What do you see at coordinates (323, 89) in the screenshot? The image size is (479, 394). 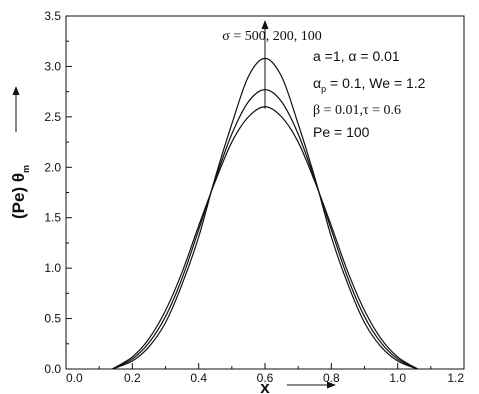 I see `annotation-line-2-sub: p` at bounding box center [323, 89].